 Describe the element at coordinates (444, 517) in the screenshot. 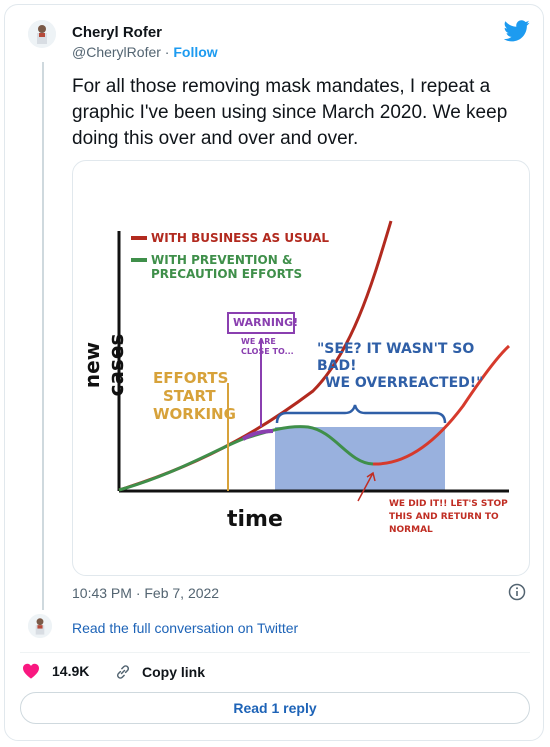

I see `didit-label-2: THIS AND RETURN TO` at that location.